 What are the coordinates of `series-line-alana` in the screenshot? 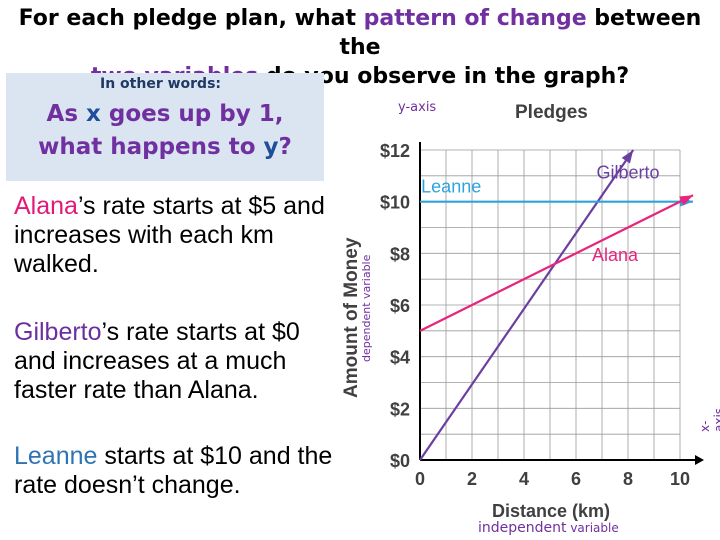 It's located at (556, 263).